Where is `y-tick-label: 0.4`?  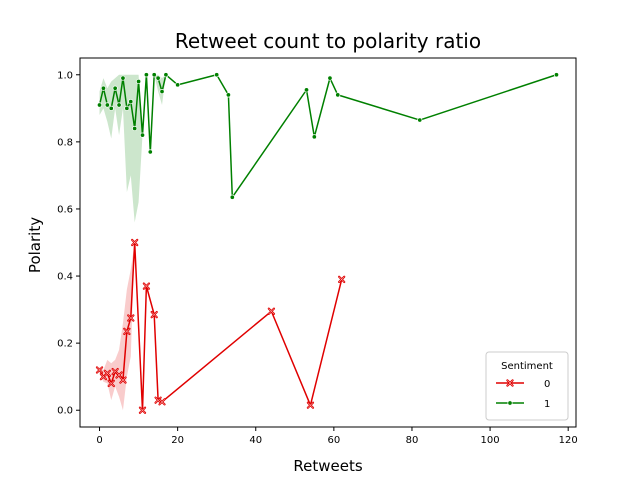 y-tick-label: 0.4 is located at coordinates (65, 277).